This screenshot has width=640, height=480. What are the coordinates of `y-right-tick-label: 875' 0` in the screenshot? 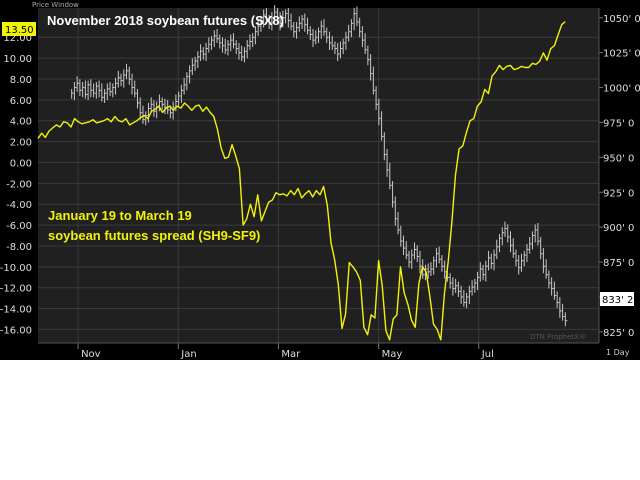 It's located at (618, 263).